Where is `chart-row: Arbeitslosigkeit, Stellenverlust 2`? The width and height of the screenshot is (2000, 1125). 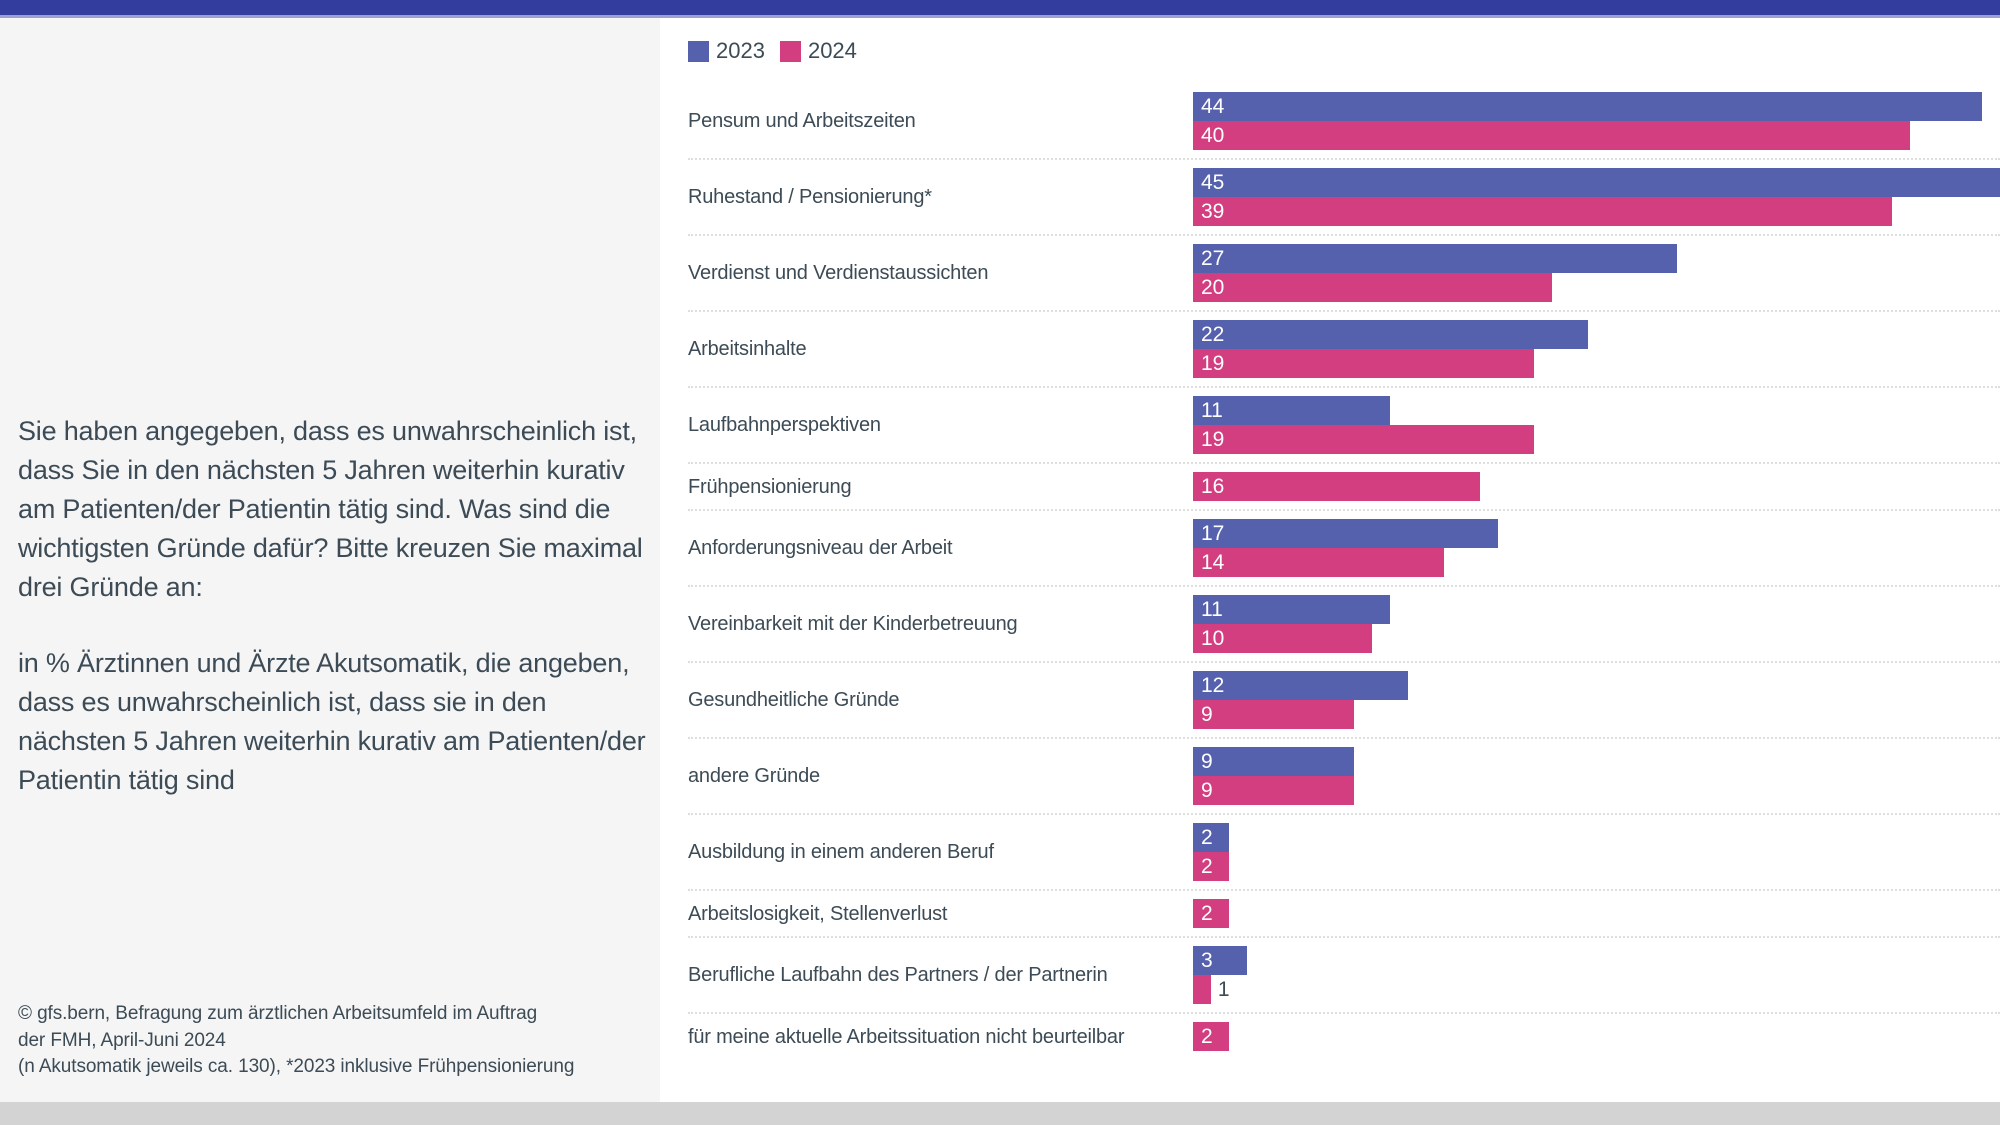 chart-row: Arbeitslosigkeit, Stellenverlust 2 is located at coordinates (1344, 914).